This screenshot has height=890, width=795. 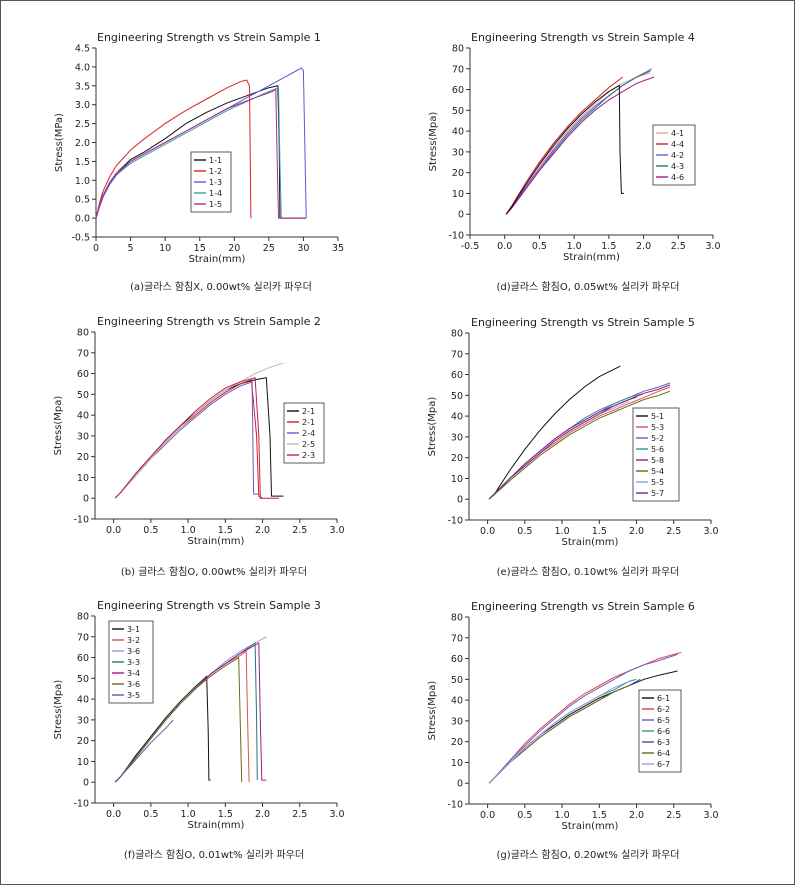 I want to click on legend-entry: 6-6, so click(x=663, y=731).